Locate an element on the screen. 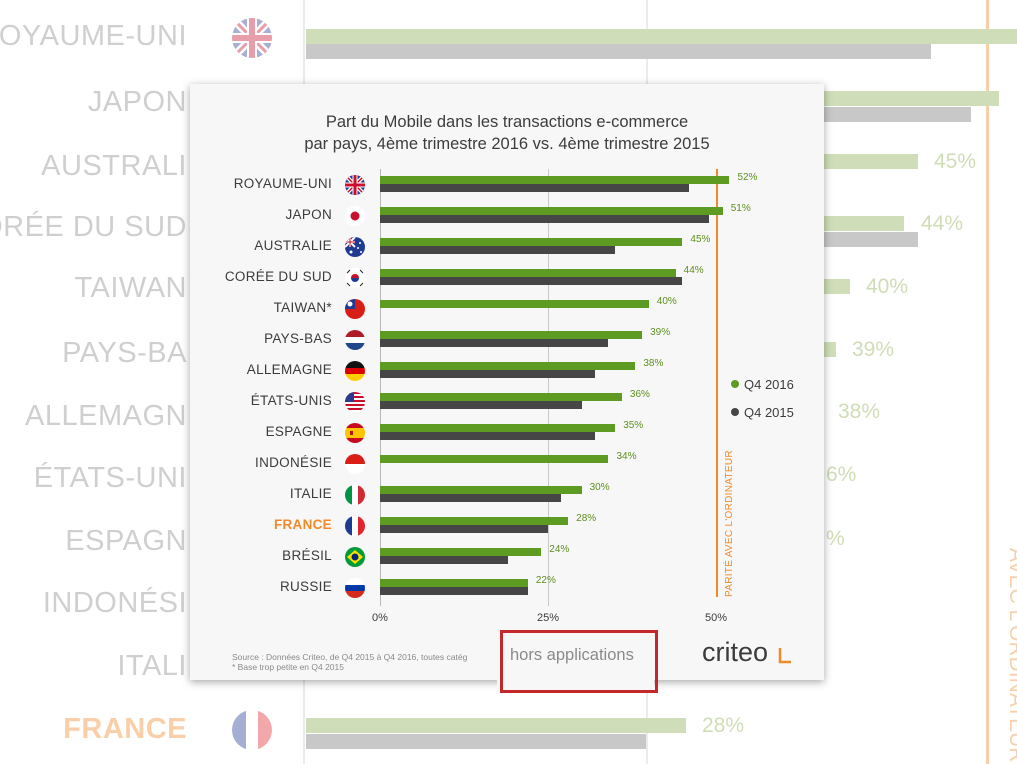 The image size is (1017, 764). data-label: 36% is located at coordinates (639, 394).